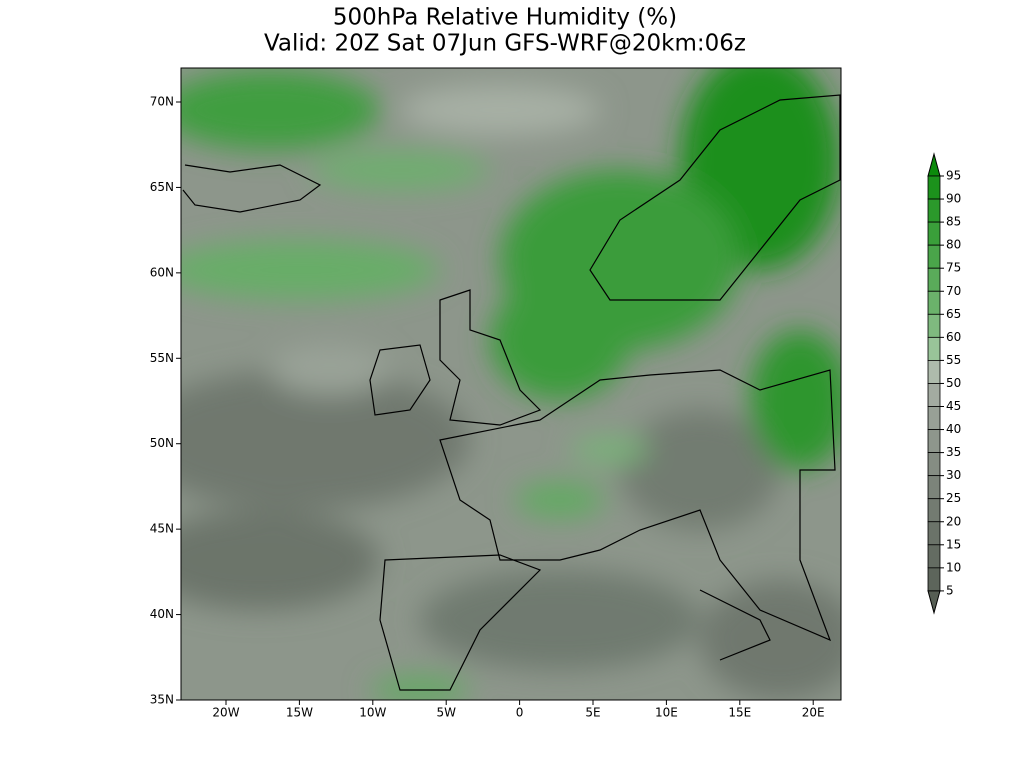  I want to click on title-line-1: 500hPa Relative Humidity (%), so click(505, 18).